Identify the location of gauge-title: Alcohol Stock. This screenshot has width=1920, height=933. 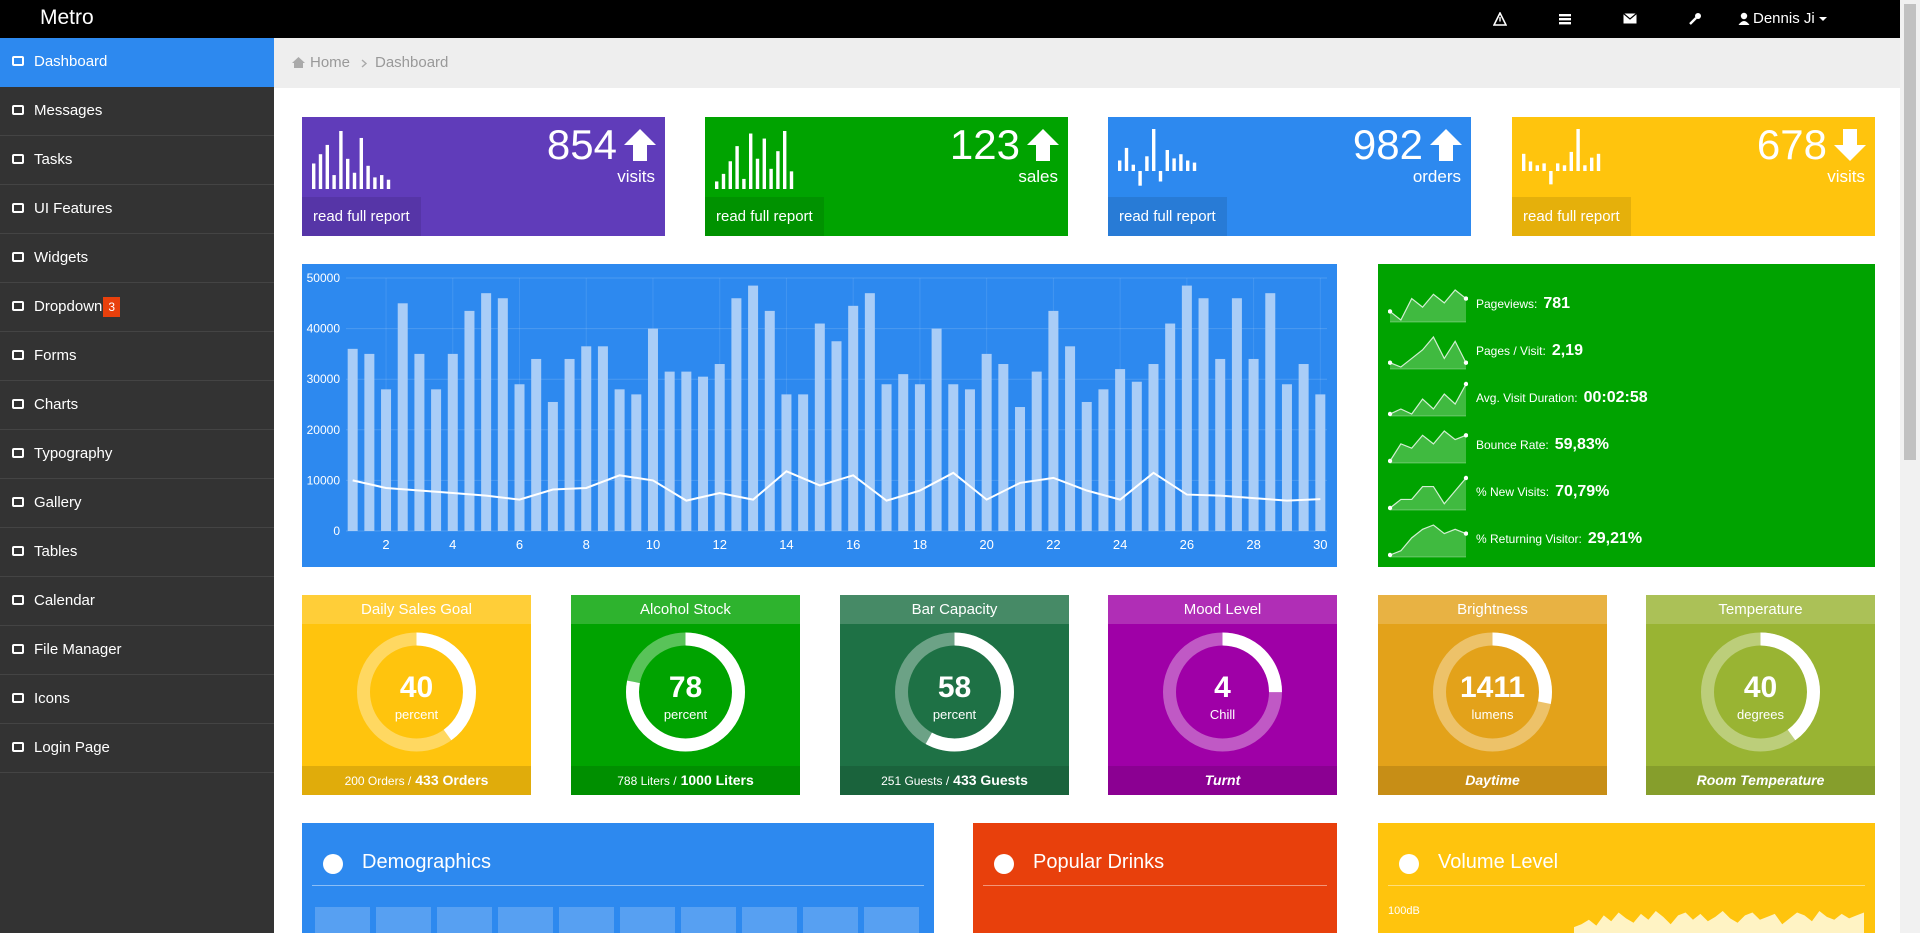
(685, 609).